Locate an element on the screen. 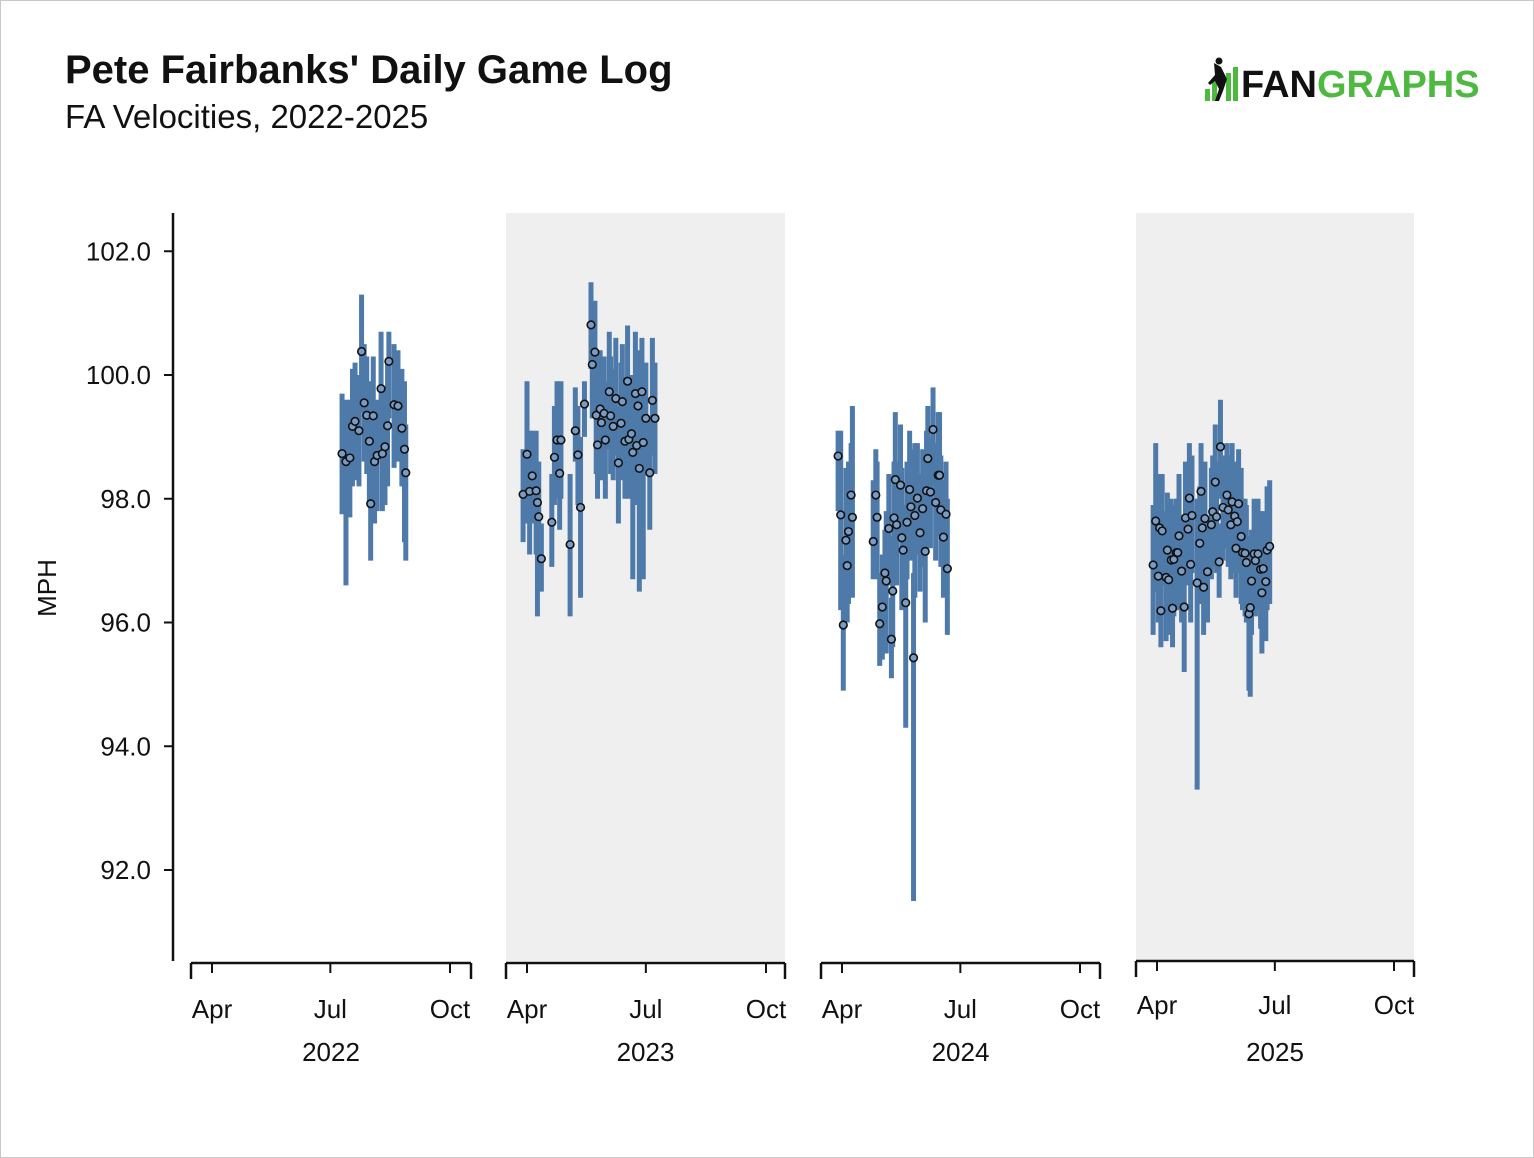 This screenshot has height=1158, width=1534. year-label: 2023 is located at coordinates (646, 1052).